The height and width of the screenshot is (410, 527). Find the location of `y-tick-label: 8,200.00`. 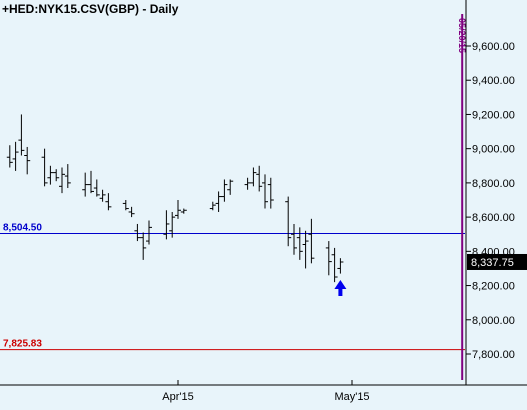

y-tick-label: 8,200.00 is located at coordinates (493, 287).